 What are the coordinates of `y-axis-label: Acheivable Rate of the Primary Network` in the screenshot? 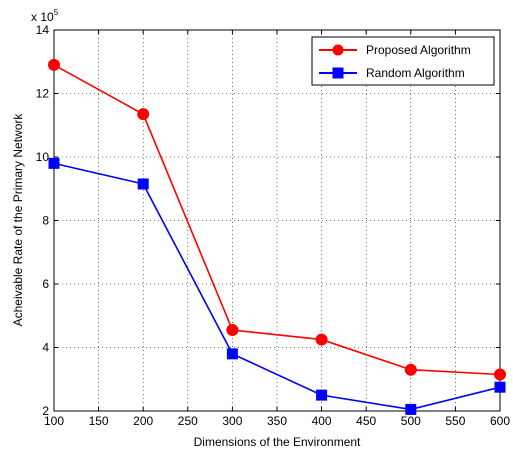 It's located at (18, 220).